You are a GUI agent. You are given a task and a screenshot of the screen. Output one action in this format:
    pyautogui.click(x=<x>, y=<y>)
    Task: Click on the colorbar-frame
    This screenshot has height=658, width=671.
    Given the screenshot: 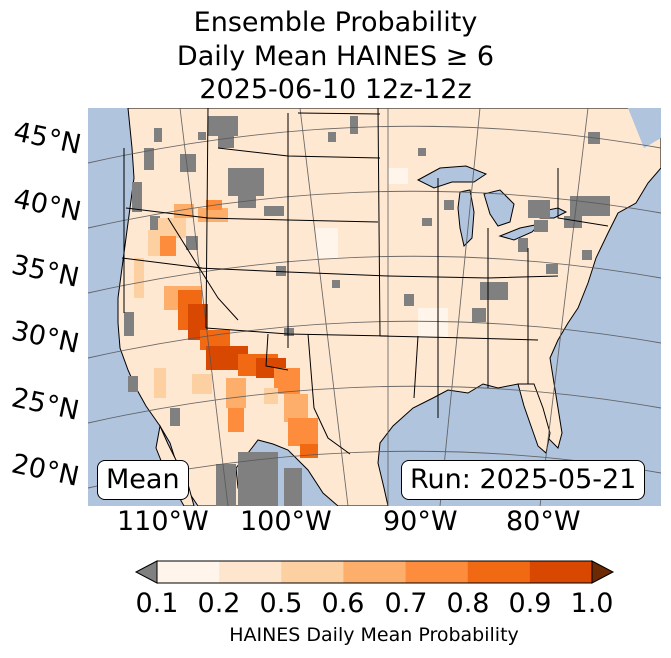 What is the action you would take?
    pyautogui.click(x=374, y=572)
    